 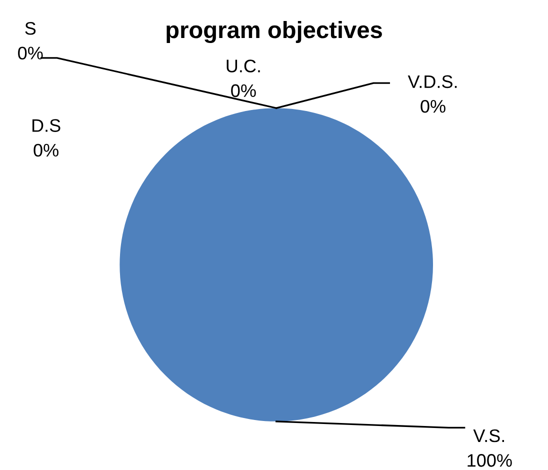 I want to click on category-label: D.S, so click(x=46, y=125).